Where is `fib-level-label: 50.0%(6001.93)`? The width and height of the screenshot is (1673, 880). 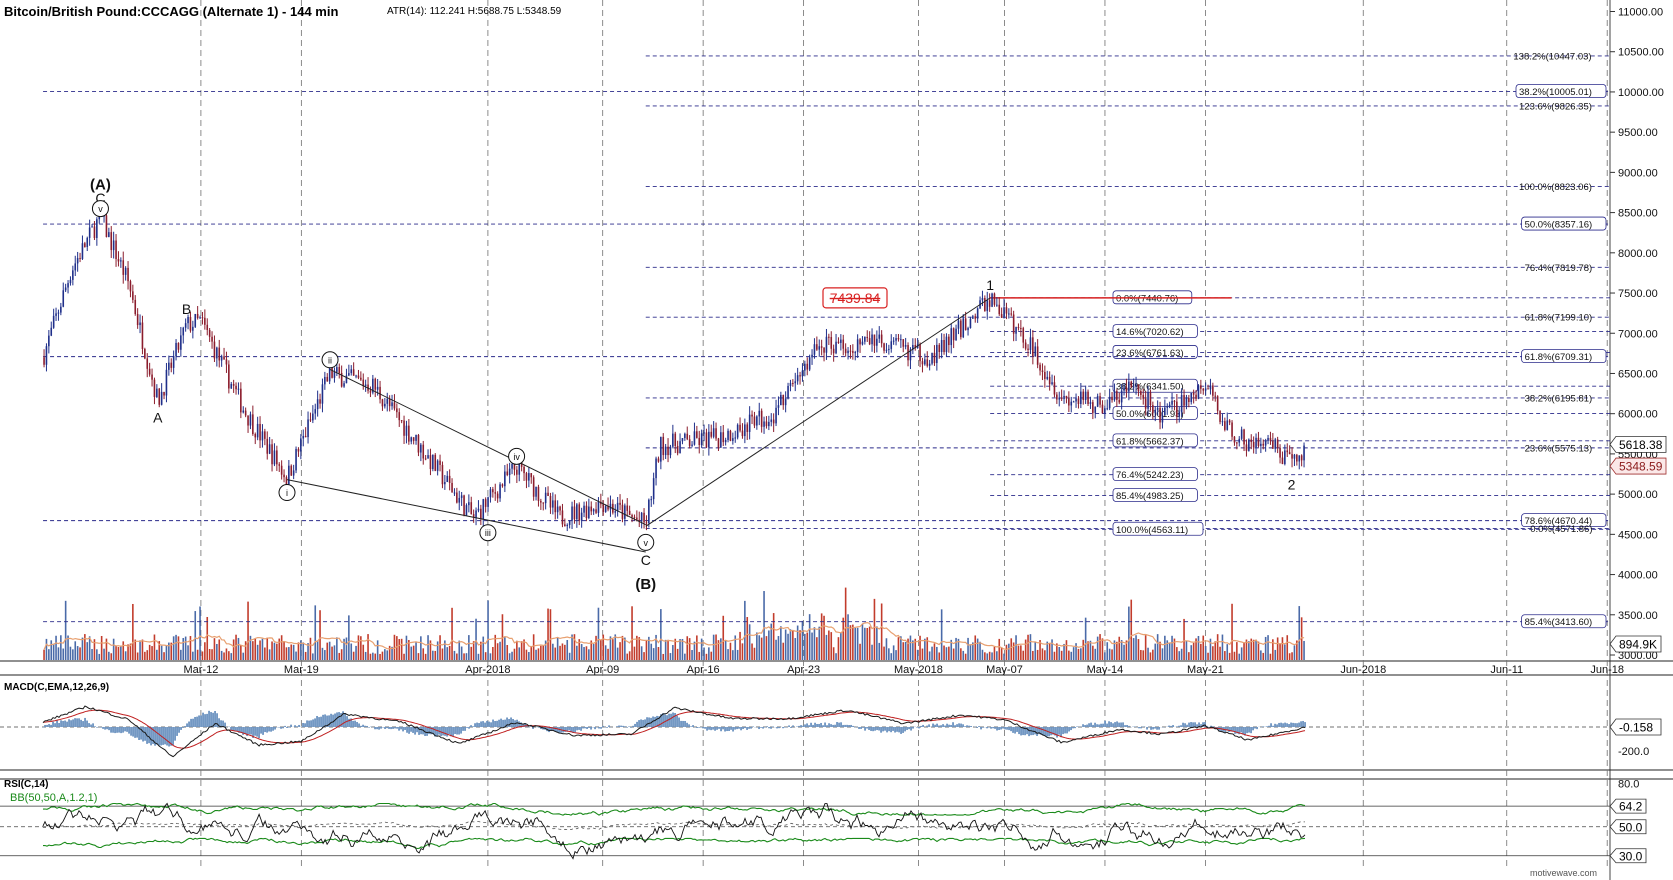 fib-level-label: 50.0%(6001.93) is located at coordinates (1150, 414).